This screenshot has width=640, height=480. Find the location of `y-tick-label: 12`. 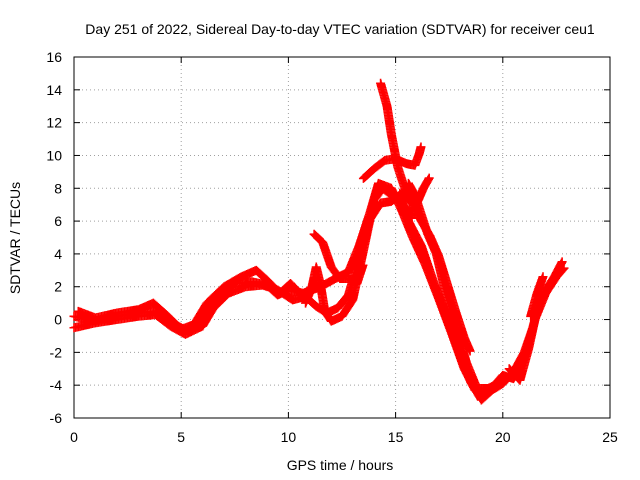

y-tick-label: 12 is located at coordinates (54, 123).